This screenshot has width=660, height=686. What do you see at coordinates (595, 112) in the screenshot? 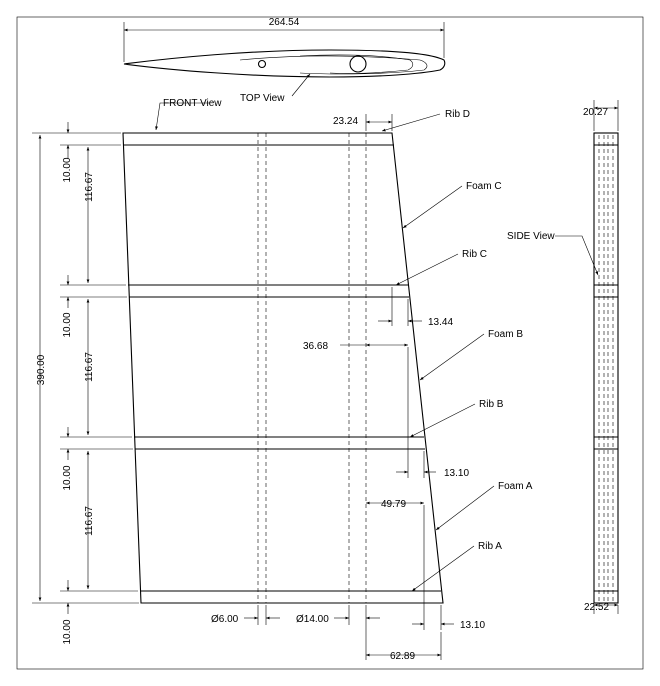
I see `dim-side-top: 20.27` at bounding box center [595, 112].